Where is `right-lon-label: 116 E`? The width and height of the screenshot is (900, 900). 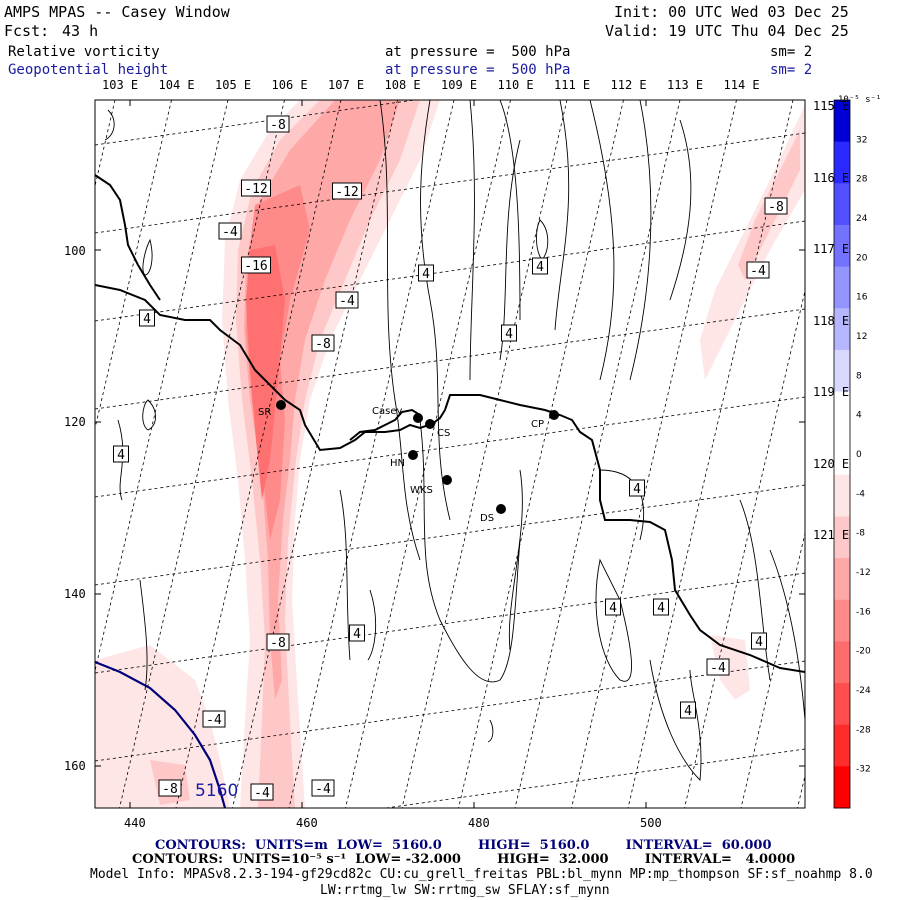 right-lon-label: 116 E is located at coordinates (831, 177).